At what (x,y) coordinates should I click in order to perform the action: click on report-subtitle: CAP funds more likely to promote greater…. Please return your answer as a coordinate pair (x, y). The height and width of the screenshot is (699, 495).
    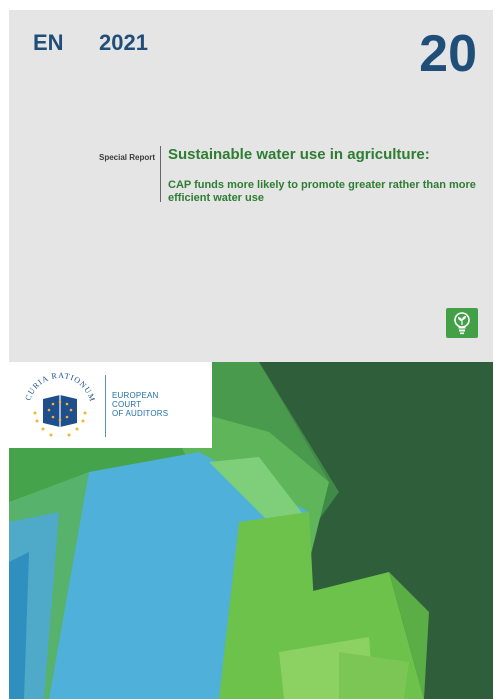
    Looking at the image, I should click on (322, 191).